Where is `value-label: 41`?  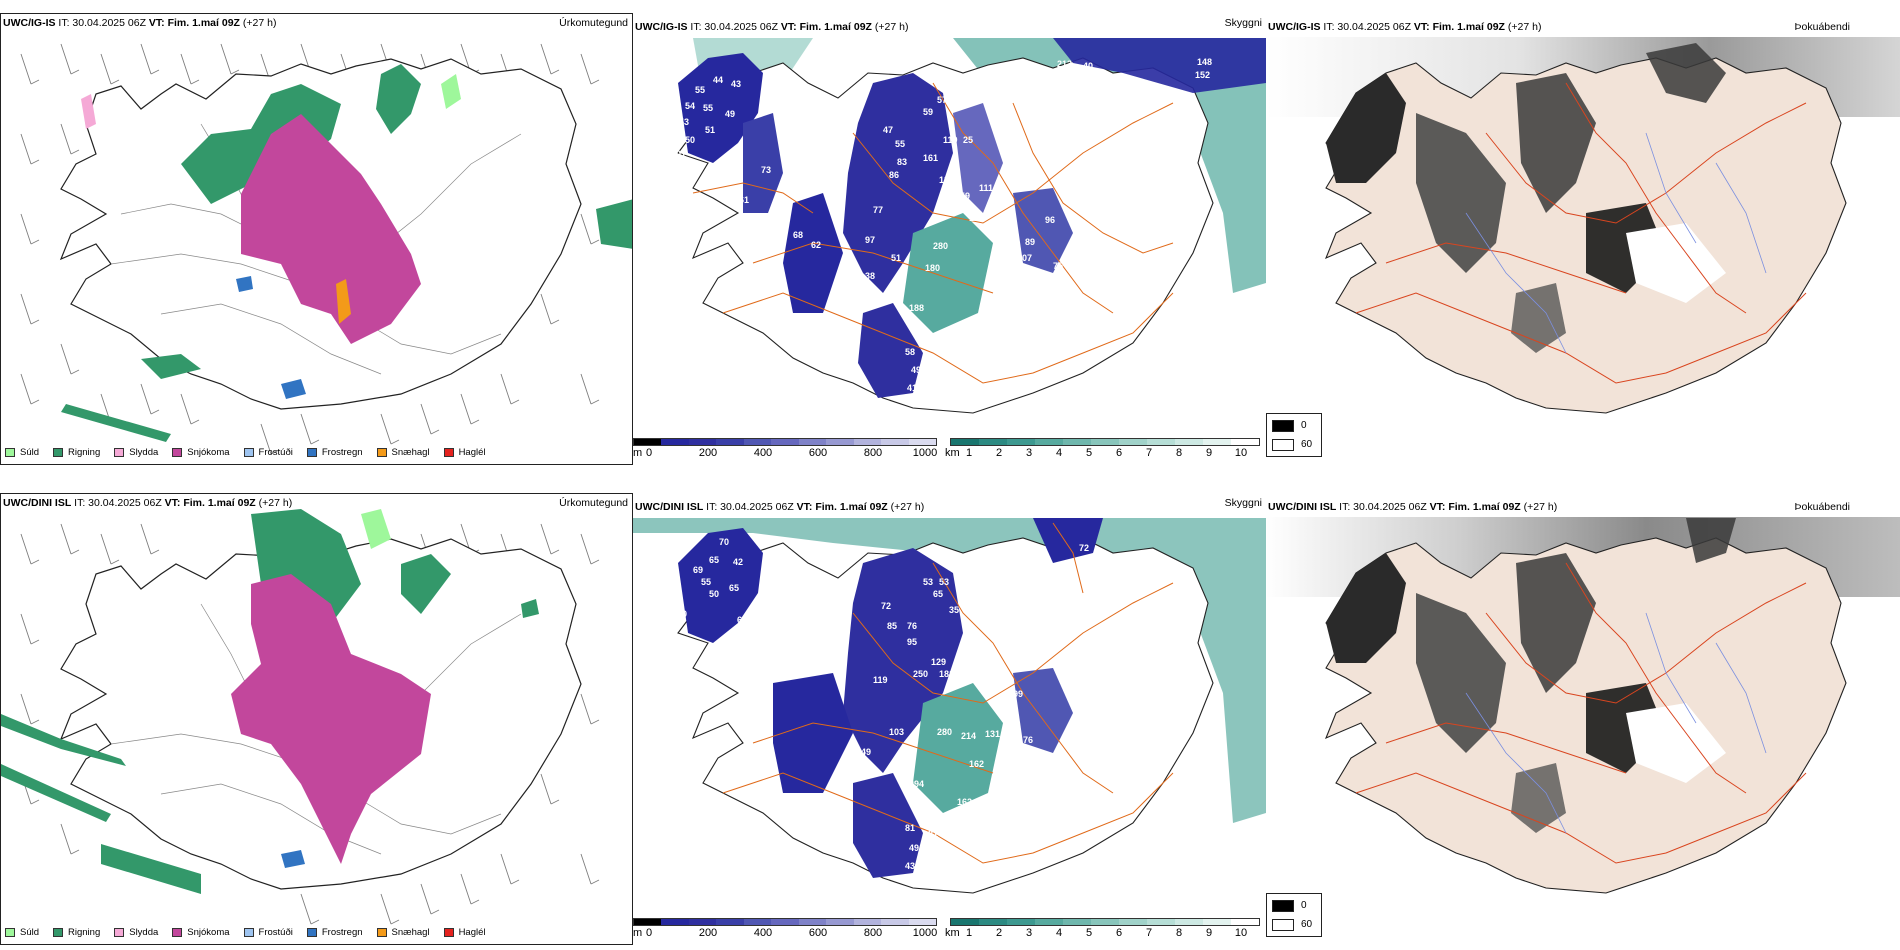
value-label: 41 is located at coordinates (912, 388).